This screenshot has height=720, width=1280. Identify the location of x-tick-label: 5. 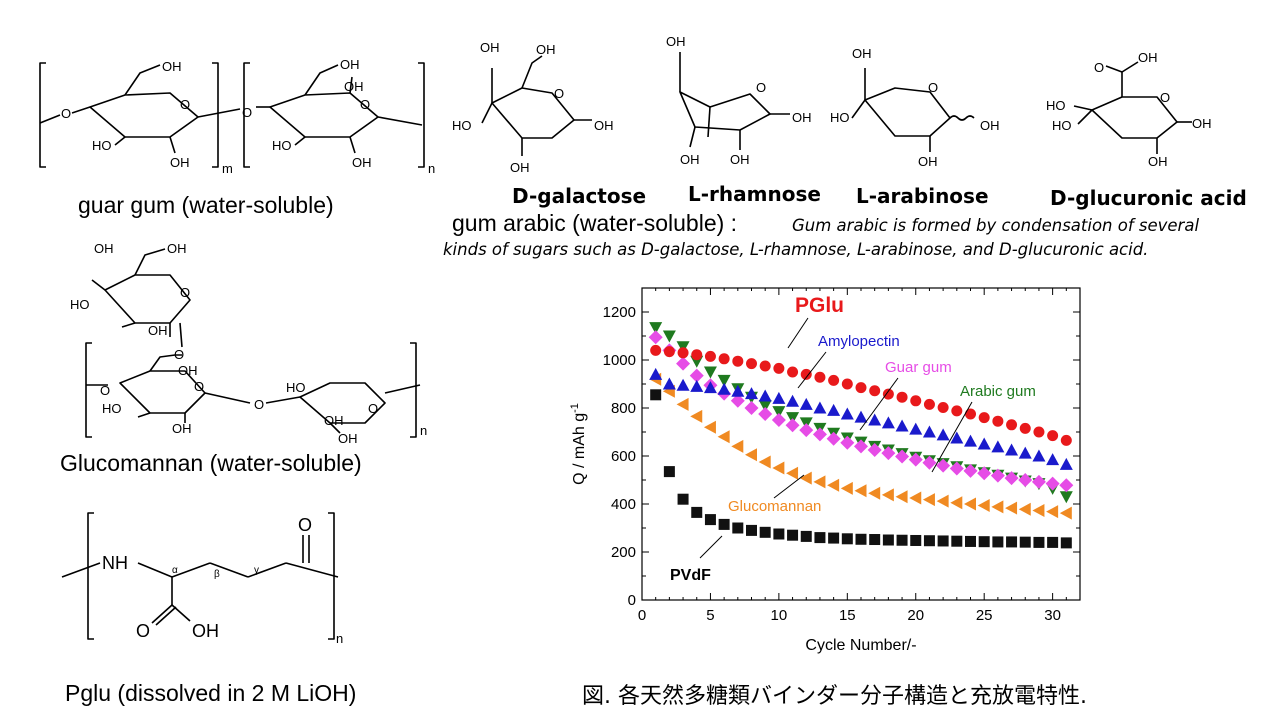
(710, 615).